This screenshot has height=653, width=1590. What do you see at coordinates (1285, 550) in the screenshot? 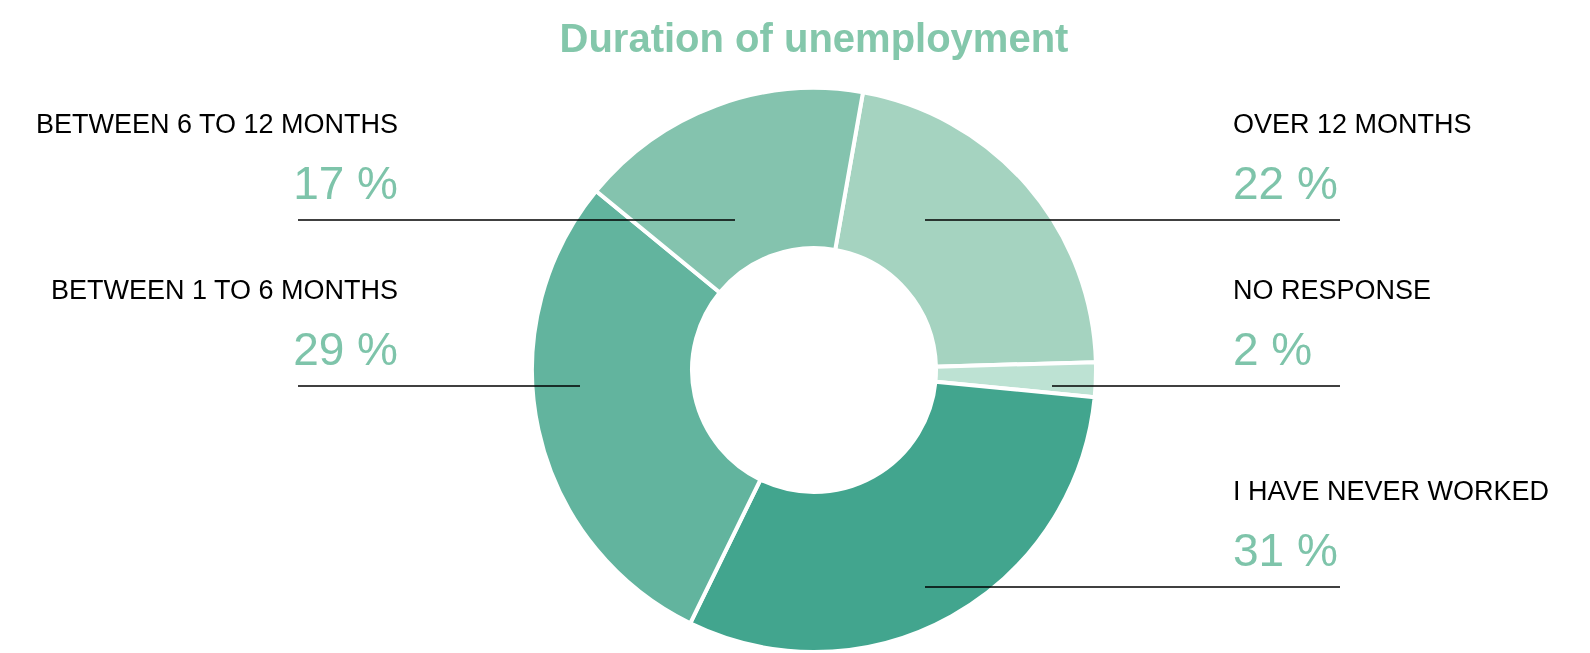
I see `data-label: 31 %` at bounding box center [1285, 550].